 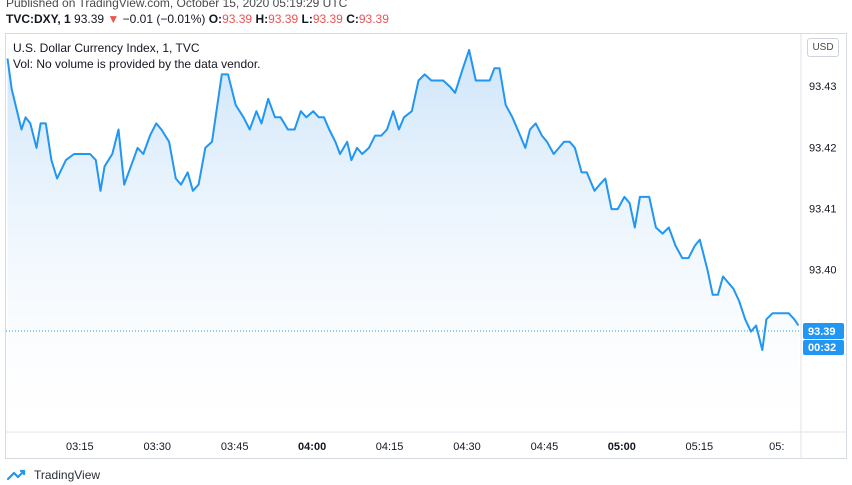 I want to click on last-price-badge-text: 93.39, so click(x=822, y=332).